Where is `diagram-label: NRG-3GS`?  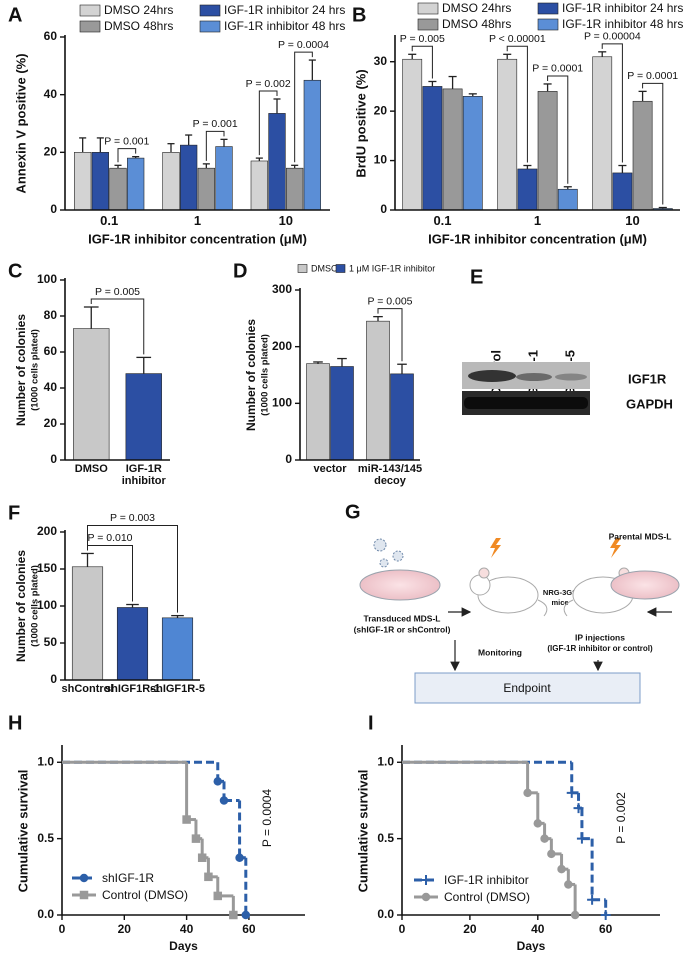 diagram-label: NRG-3GS is located at coordinates (560, 592).